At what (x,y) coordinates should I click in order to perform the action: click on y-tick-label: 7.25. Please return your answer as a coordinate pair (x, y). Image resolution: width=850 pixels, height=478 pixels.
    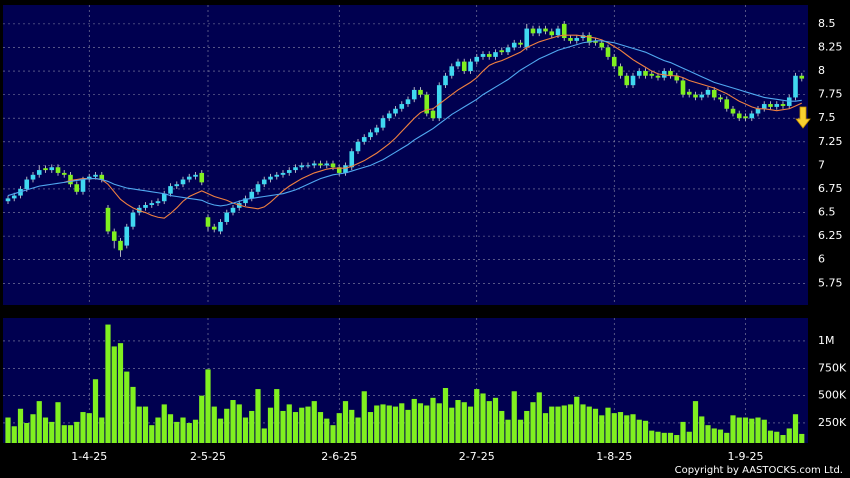
    Looking at the image, I should click on (830, 141).